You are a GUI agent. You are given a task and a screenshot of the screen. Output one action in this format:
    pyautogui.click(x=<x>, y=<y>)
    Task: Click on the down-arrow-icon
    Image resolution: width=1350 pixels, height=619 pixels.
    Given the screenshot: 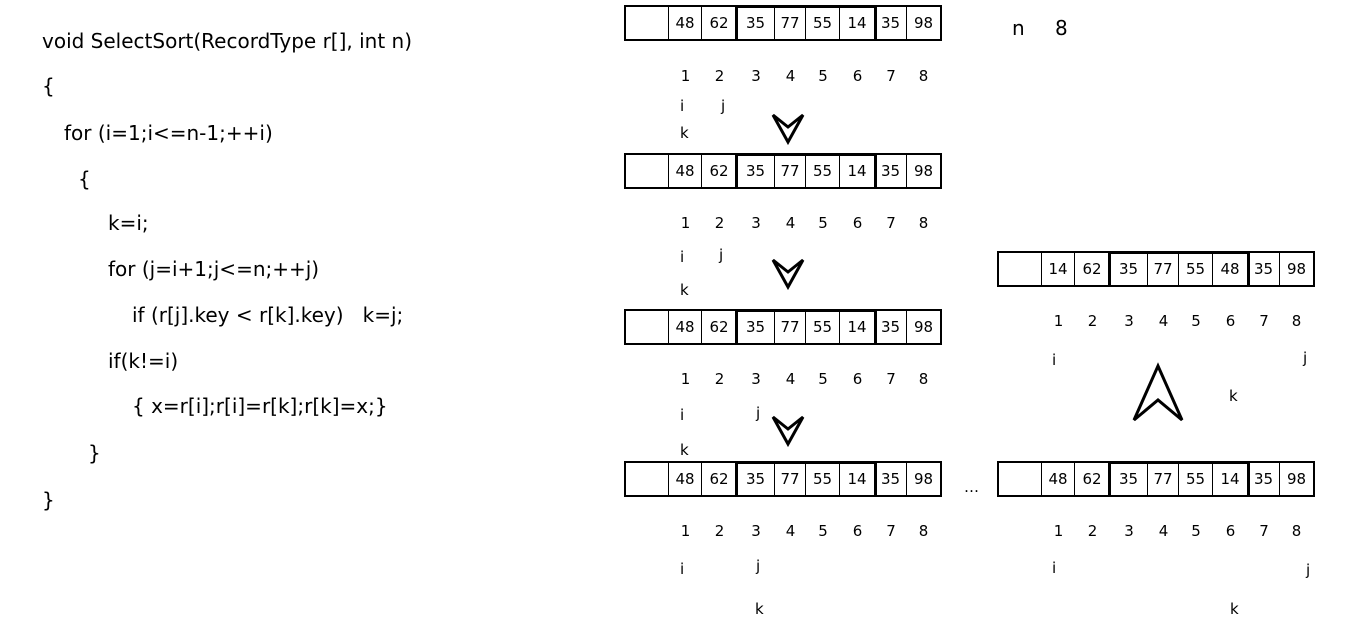 What is the action you would take?
    pyautogui.click(x=788, y=129)
    